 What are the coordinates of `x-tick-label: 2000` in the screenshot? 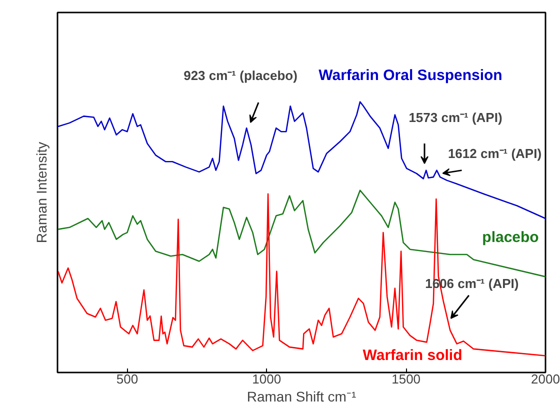 It's located at (545, 379).